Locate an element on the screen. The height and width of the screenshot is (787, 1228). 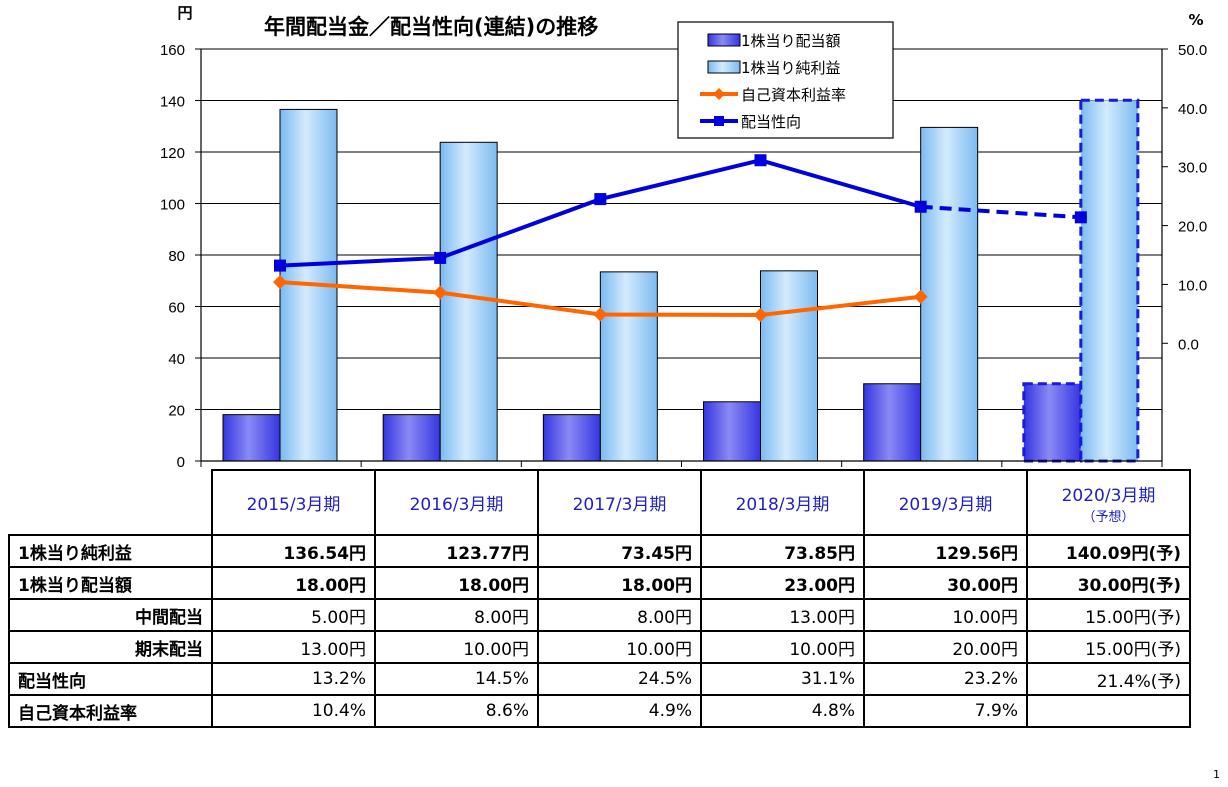
table-cell: 14.5% is located at coordinates (456, 679).